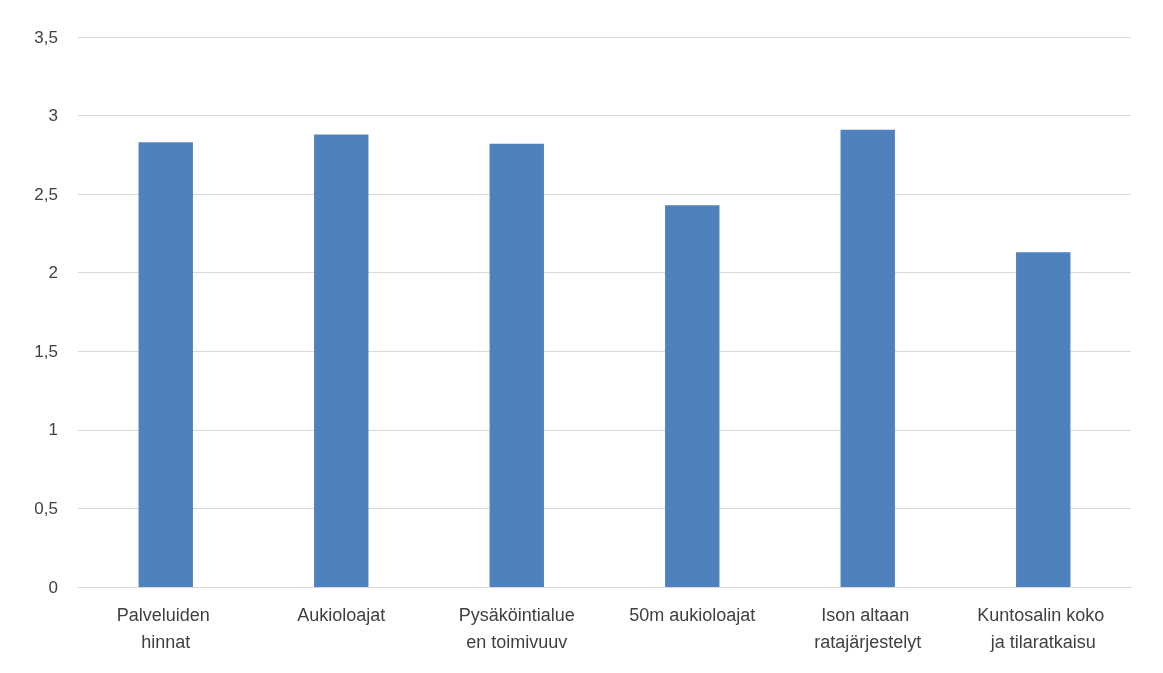 The width and height of the screenshot is (1163, 673). I want to click on y-tick-label: 2, so click(53, 273).